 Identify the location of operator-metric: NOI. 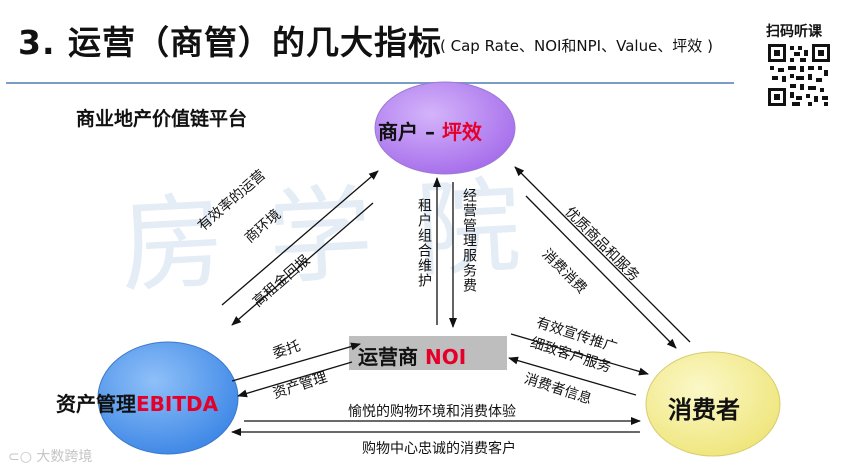
(445, 357).